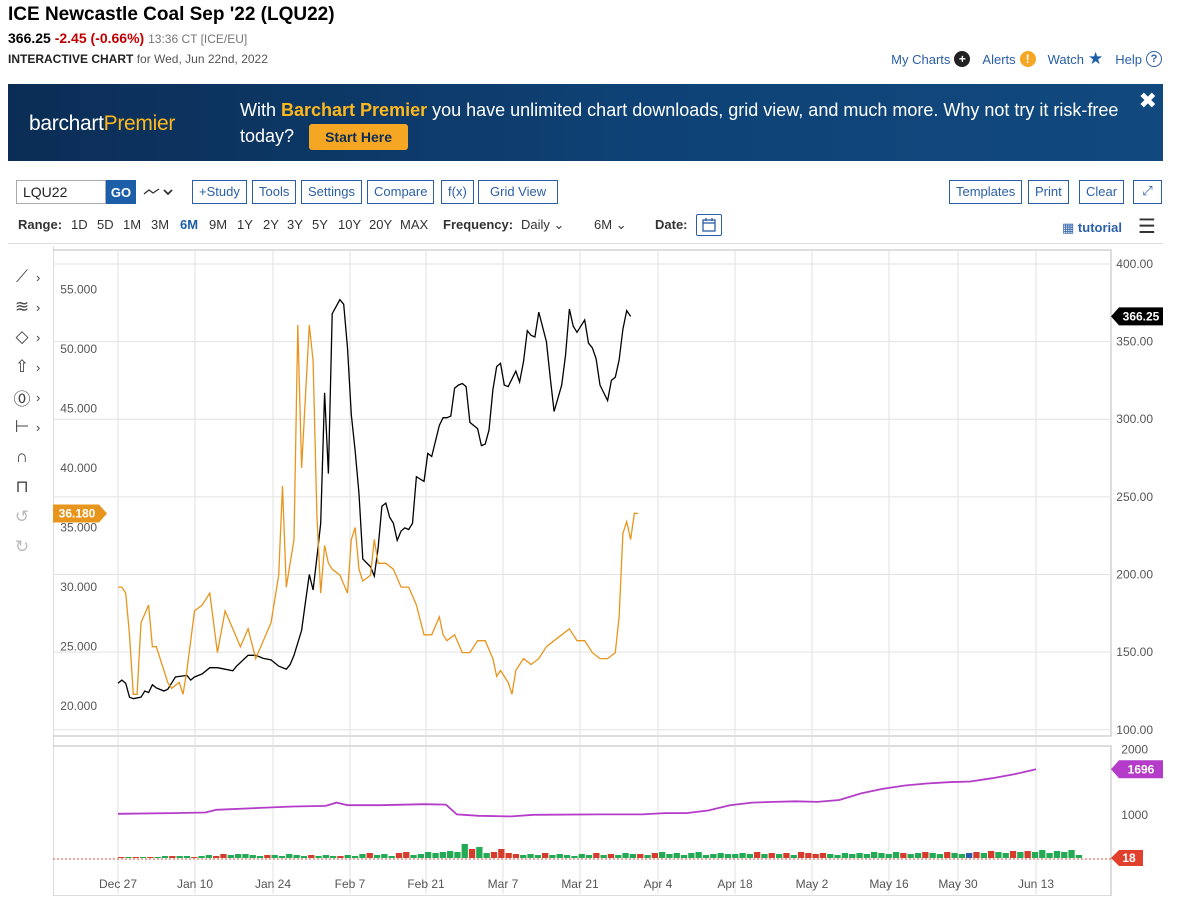  What do you see at coordinates (30, 487) in the screenshot?
I see `lock-tool: ⊓` at bounding box center [30, 487].